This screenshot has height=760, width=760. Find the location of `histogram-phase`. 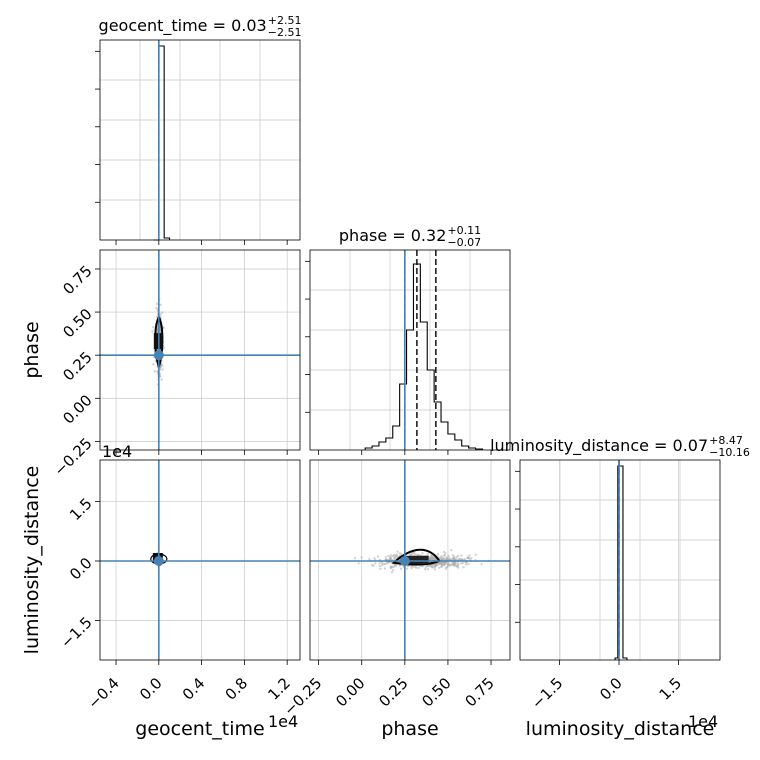

histogram-phase is located at coordinates (423, 356).